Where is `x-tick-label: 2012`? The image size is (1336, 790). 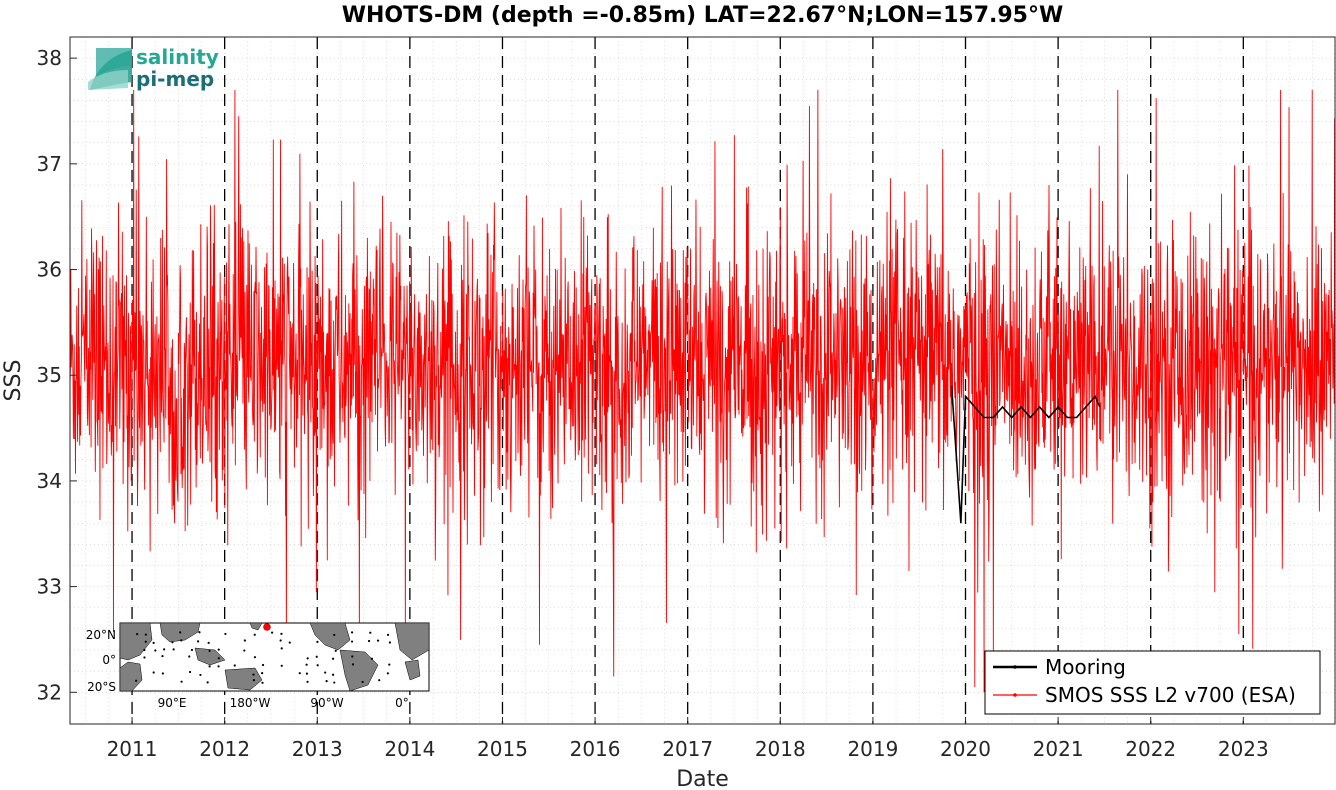
x-tick-label: 2012 is located at coordinates (224, 749).